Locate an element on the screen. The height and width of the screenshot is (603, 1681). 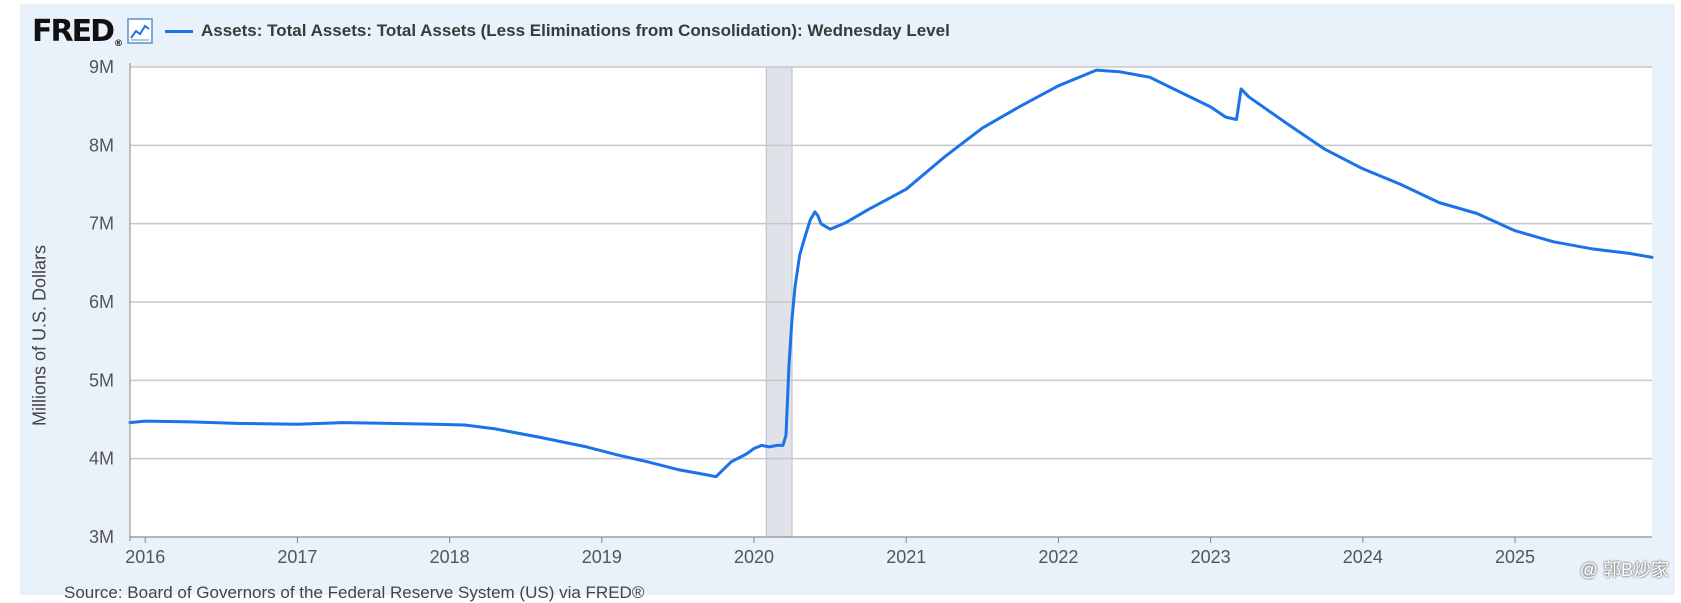
x-tick-label: 2020 is located at coordinates (754, 557).